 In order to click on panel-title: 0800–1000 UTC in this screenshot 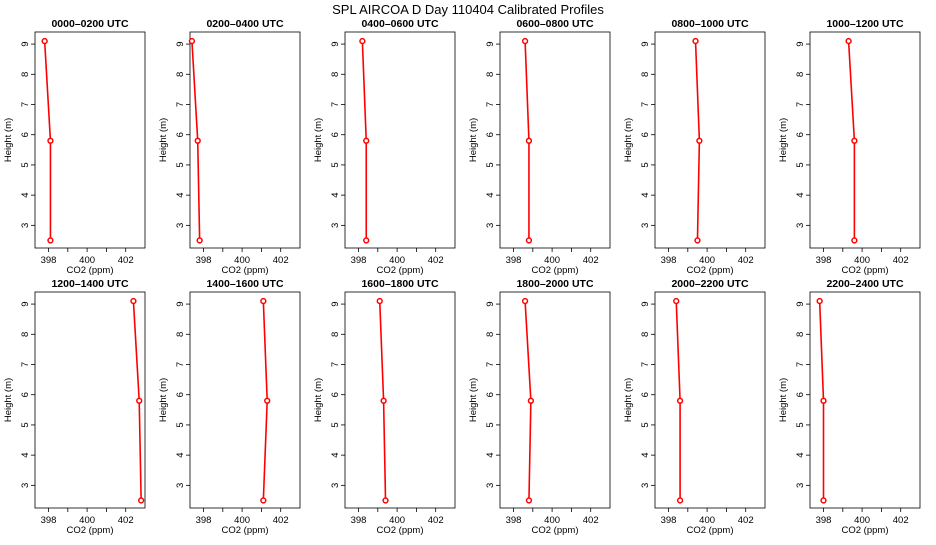, I will do `click(709, 24)`.